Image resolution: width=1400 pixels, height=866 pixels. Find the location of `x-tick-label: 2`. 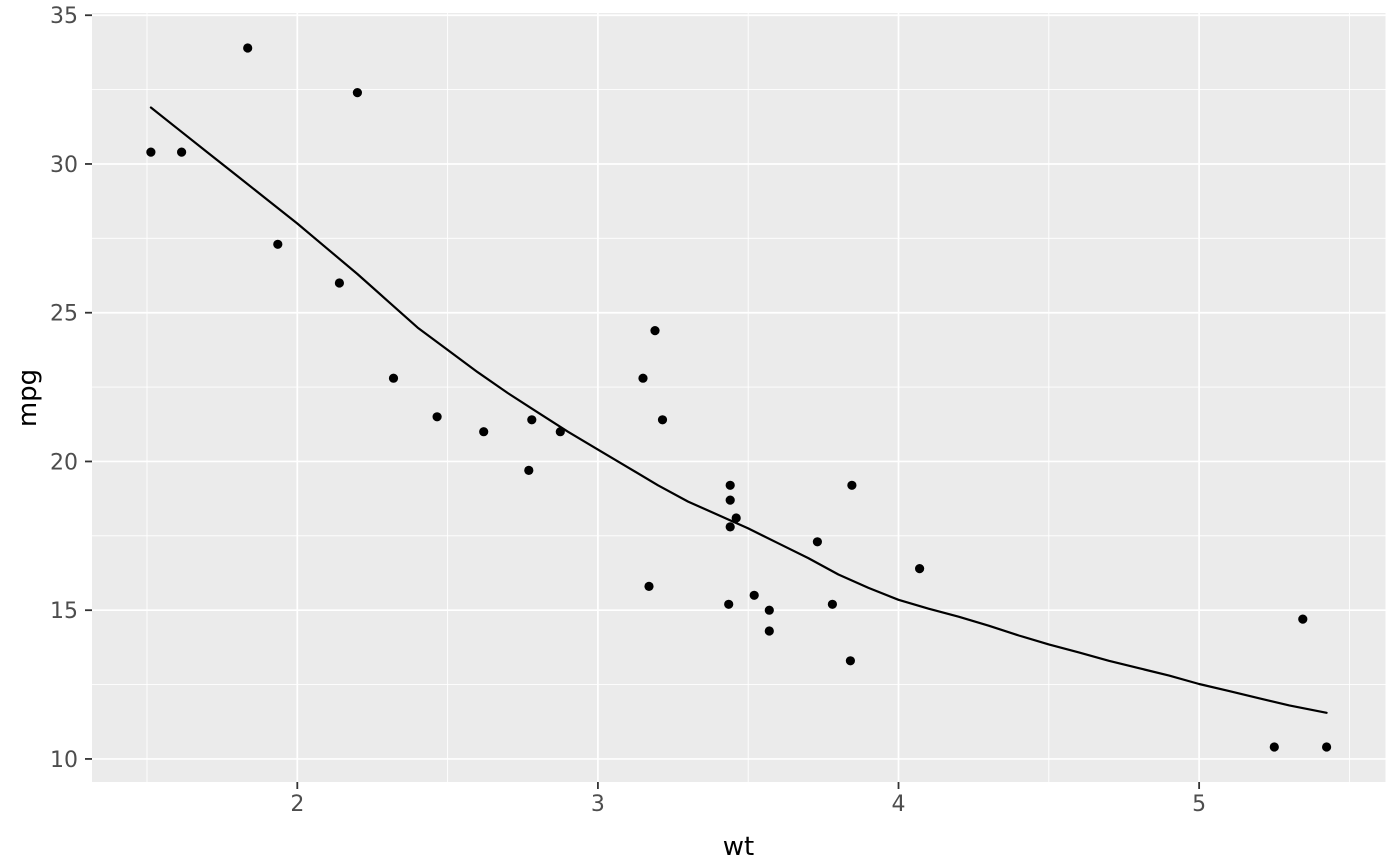

x-tick-label: 2 is located at coordinates (297, 804).